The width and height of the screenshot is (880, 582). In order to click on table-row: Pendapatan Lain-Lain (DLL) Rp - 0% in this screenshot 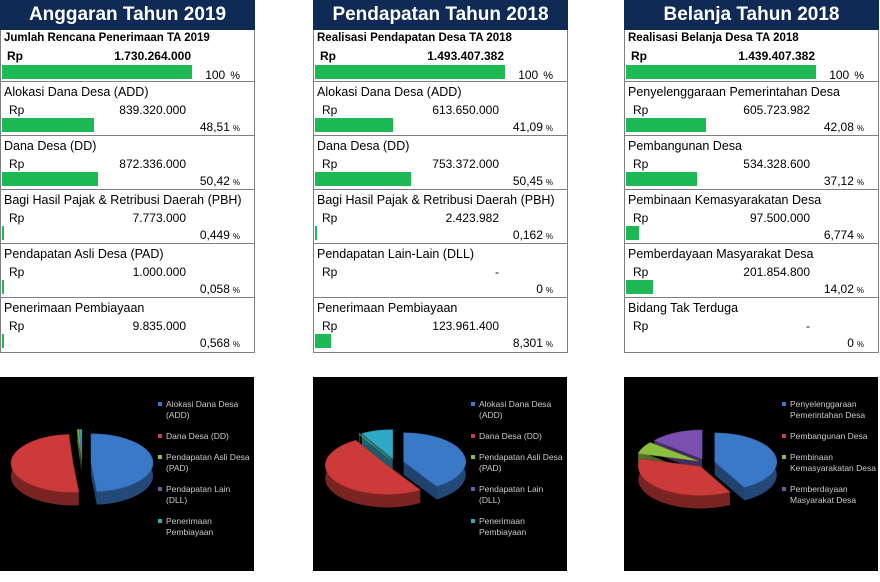, I will do `click(440, 271)`.